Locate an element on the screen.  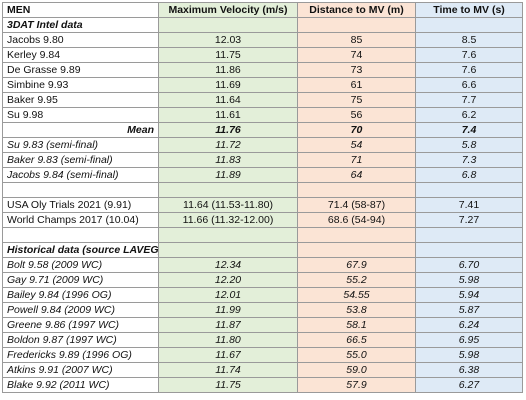
table-cell: Boldon 9.87 (1997 WC) is located at coordinates (80, 340).